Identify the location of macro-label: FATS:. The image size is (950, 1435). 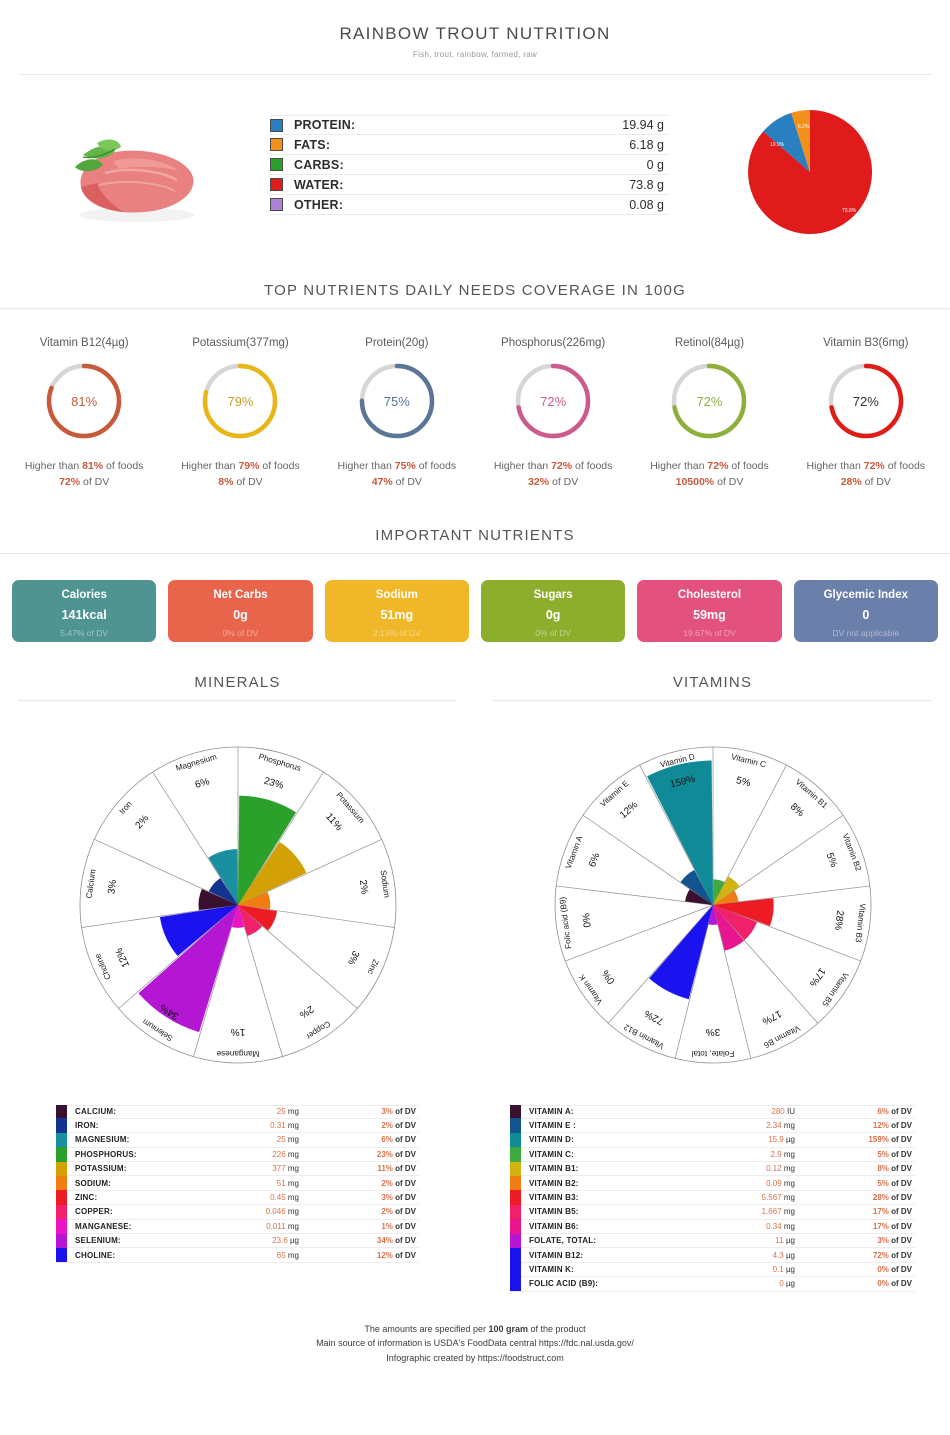
(312, 144).